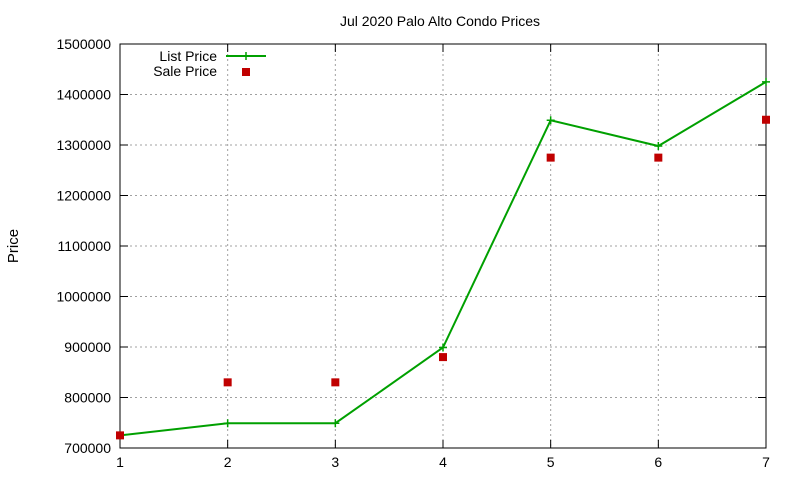 The width and height of the screenshot is (800, 480). What do you see at coordinates (83, 95) in the screenshot?
I see `y-tick-label: 1400000` at bounding box center [83, 95].